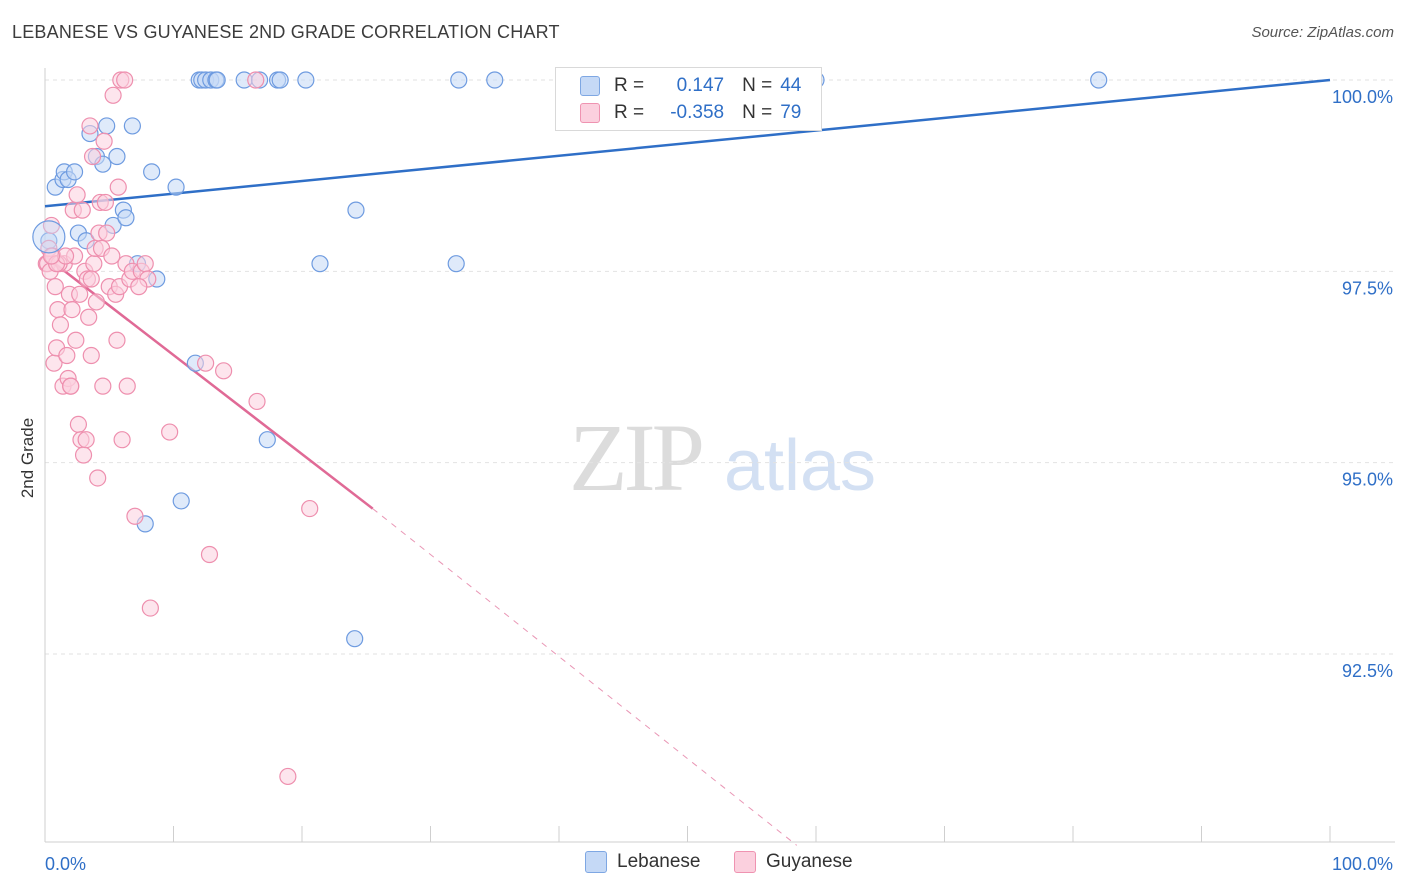 This screenshot has height=892, width=1406. I want to click on series-legend: Lebanese Guyanese, so click(703, 865).